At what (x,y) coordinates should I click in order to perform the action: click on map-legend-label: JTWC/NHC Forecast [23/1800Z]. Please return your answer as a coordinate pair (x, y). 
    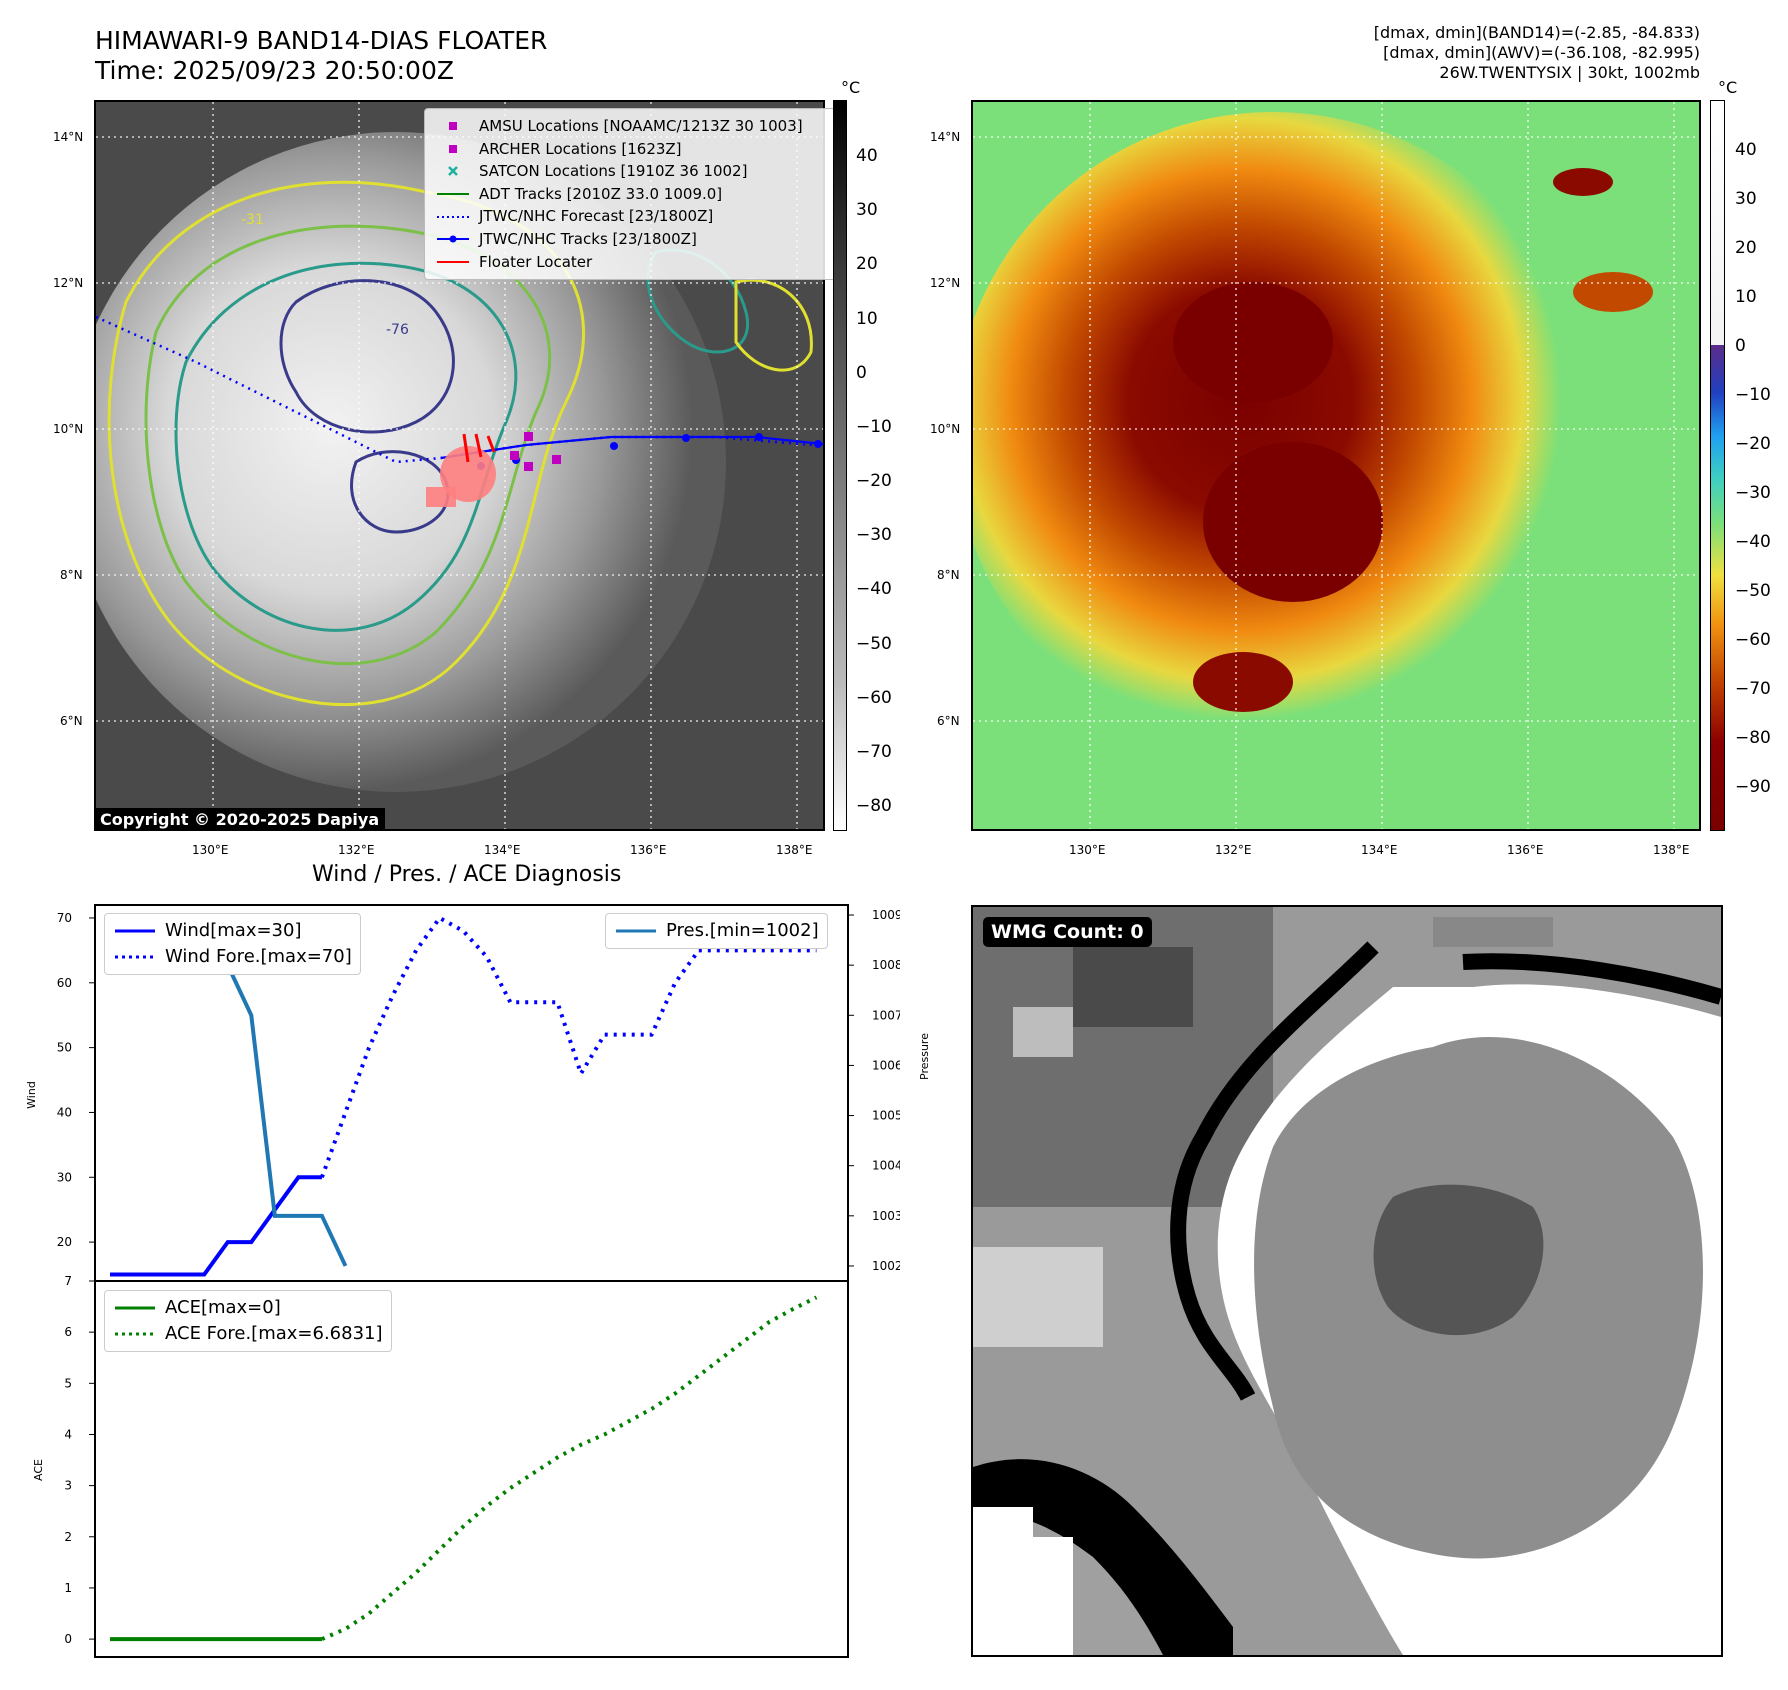
    Looking at the image, I should click on (596, 216).